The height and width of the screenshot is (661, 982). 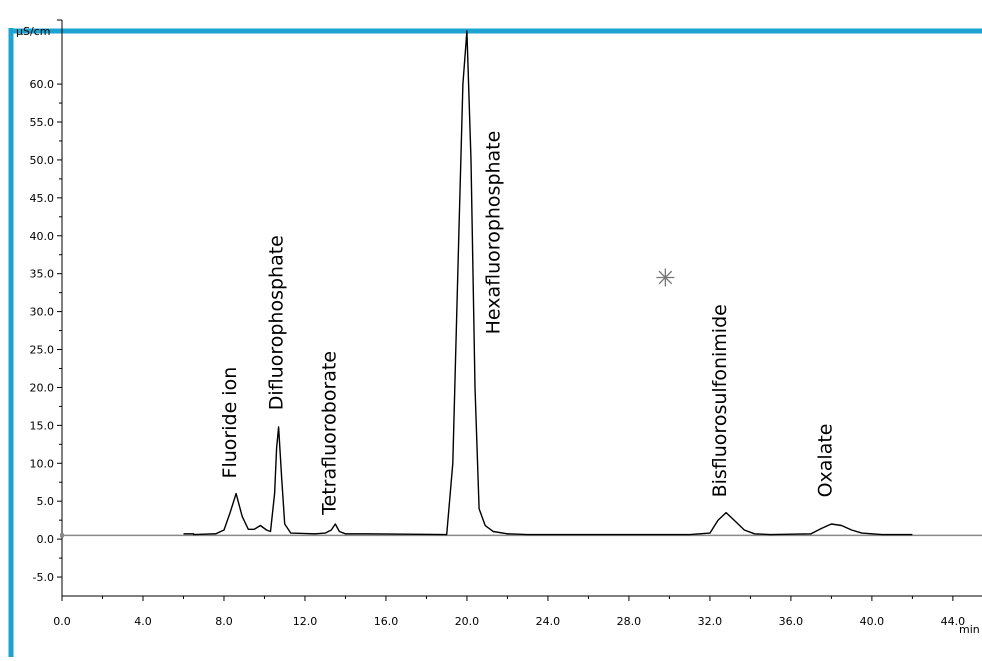 What do you see at coordinates (42, 198) in the screenshot?
I see `y-tick-label: 45.0` at bounding box center [42, 198].